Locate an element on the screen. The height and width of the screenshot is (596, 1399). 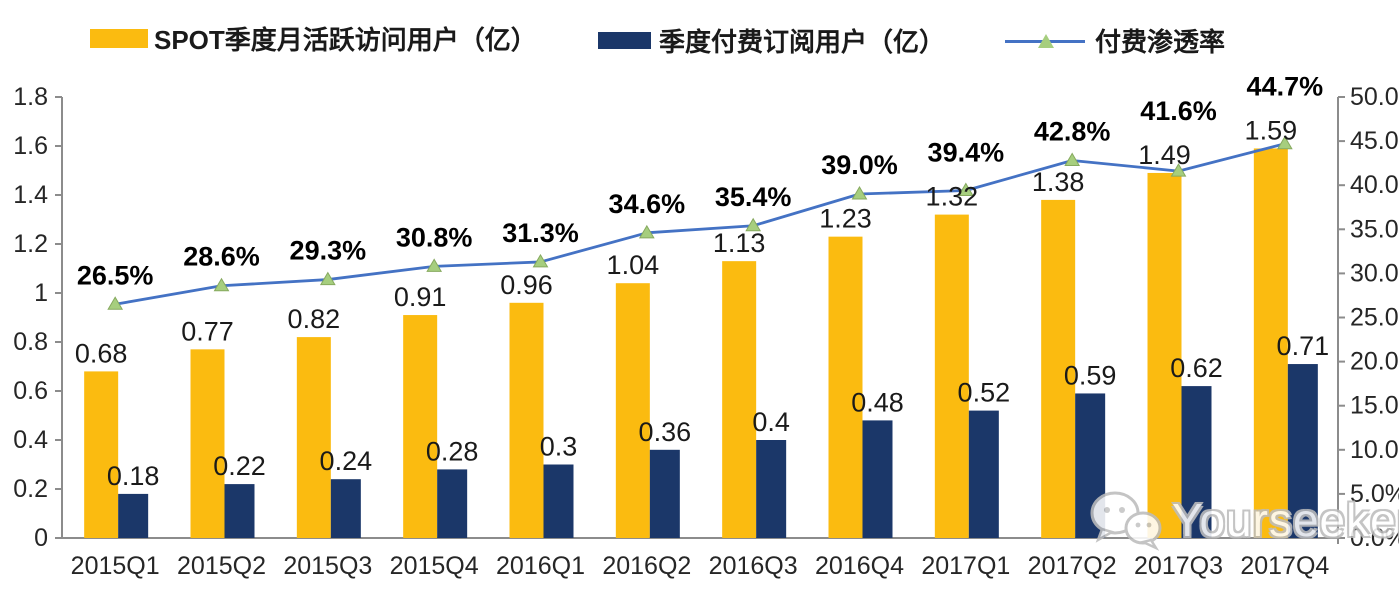
right-axis-tick-label: 35.0% is located at coordinates (1374, 229).